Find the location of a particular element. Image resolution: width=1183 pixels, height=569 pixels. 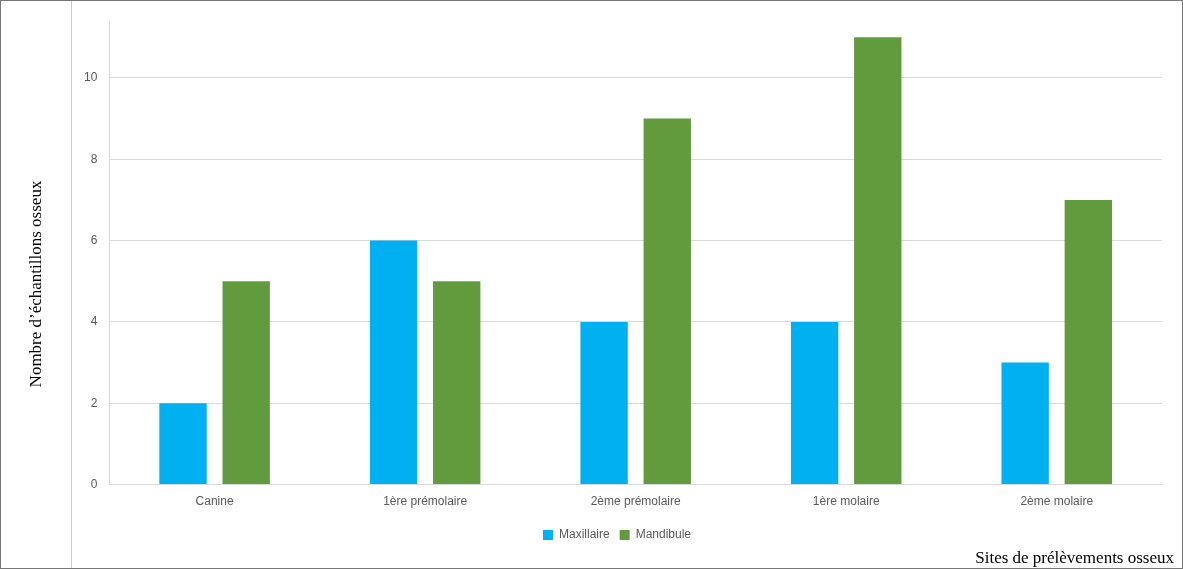

y-tick-label: 0 is located at coordinates (94, 483).